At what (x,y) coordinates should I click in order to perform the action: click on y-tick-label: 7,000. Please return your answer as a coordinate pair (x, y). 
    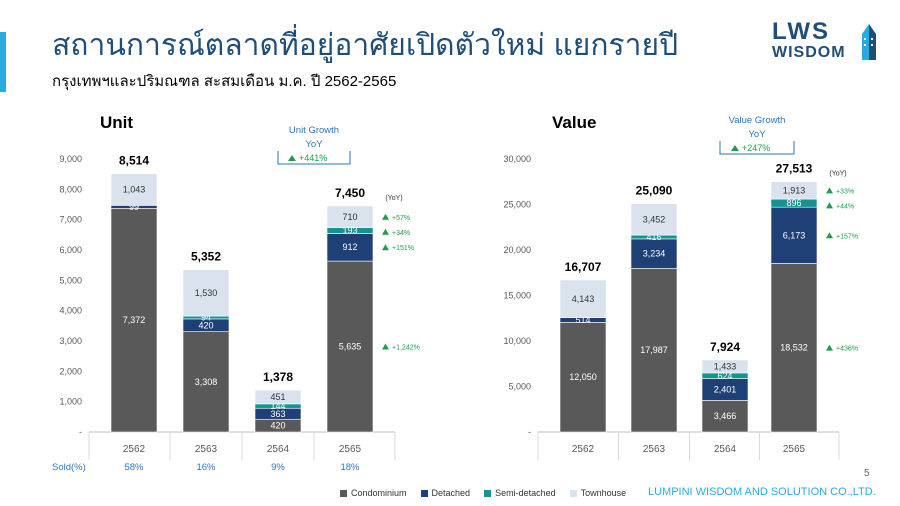
    Looking at the image, I should click on (70, 220).